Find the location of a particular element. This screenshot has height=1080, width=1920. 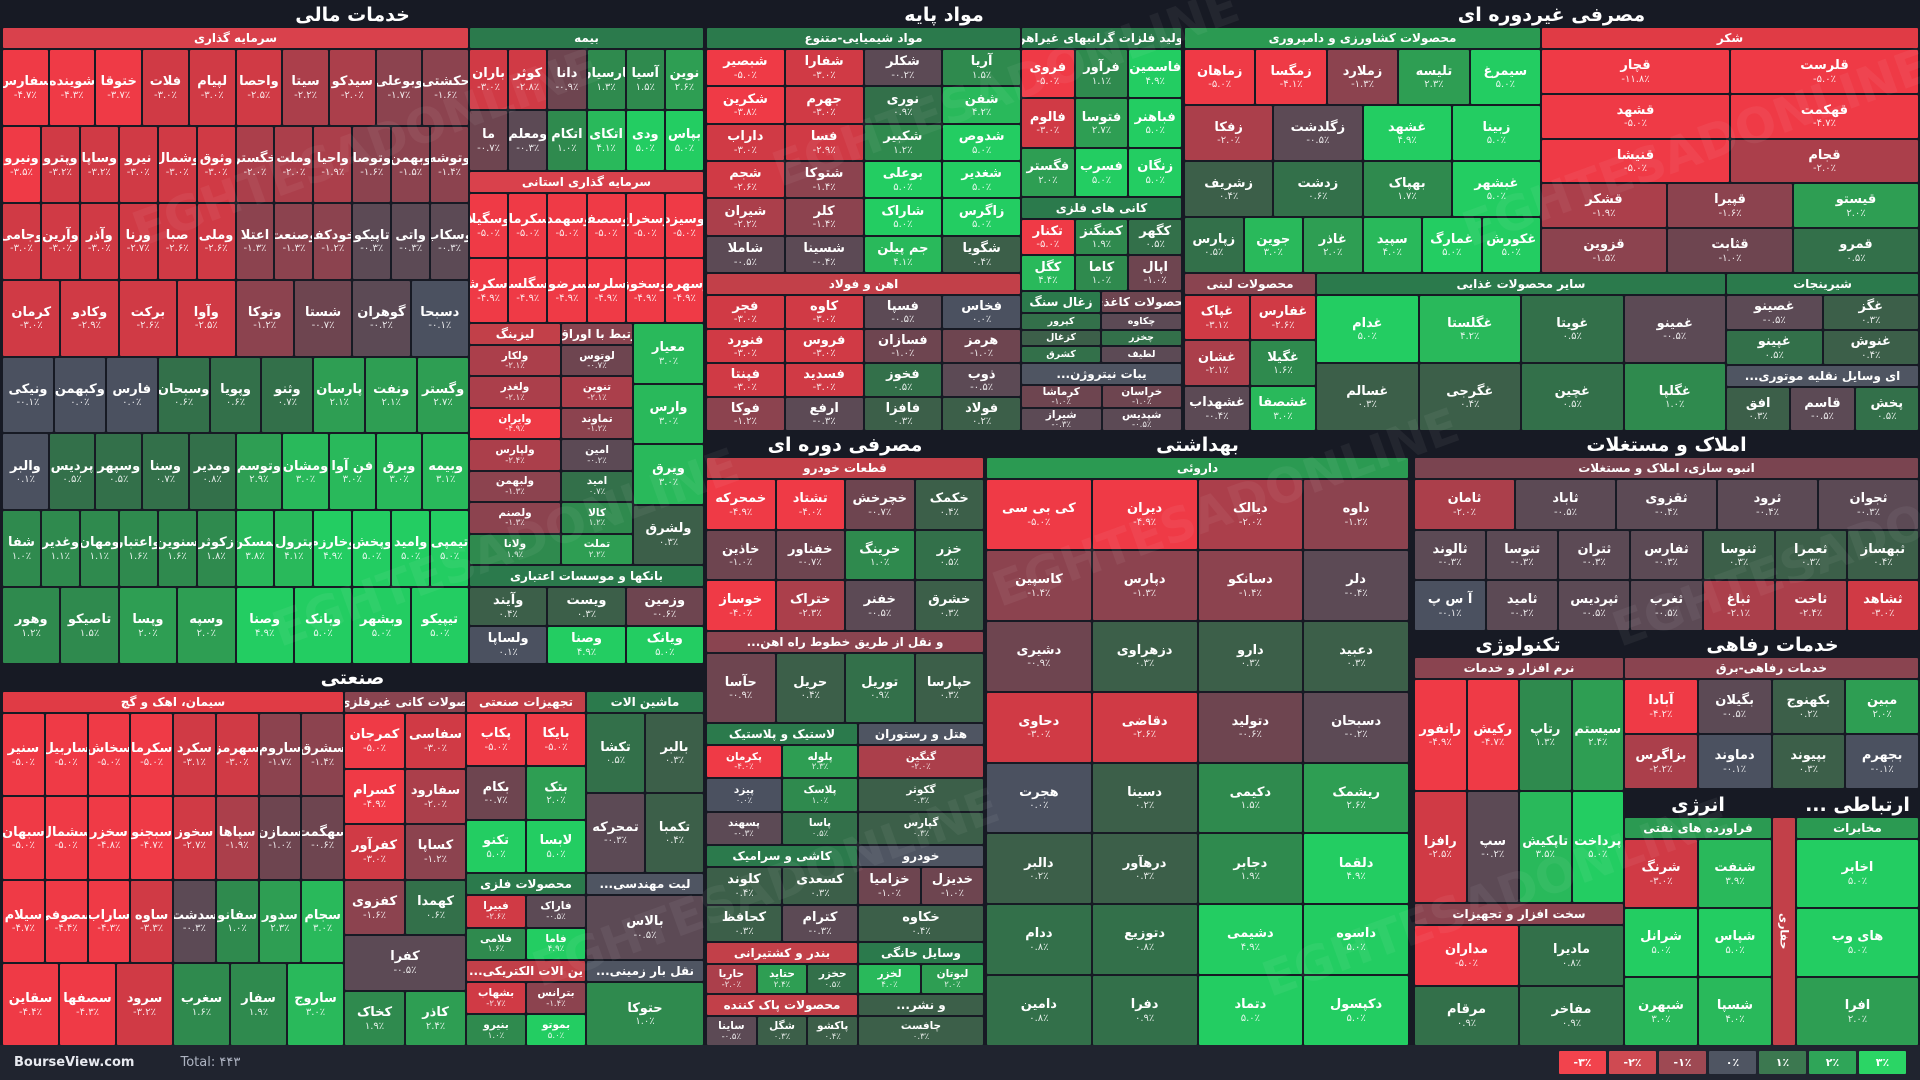

stock-cell: دتوزیع ۰.۸٪ is located at coordinates (1144, 940).